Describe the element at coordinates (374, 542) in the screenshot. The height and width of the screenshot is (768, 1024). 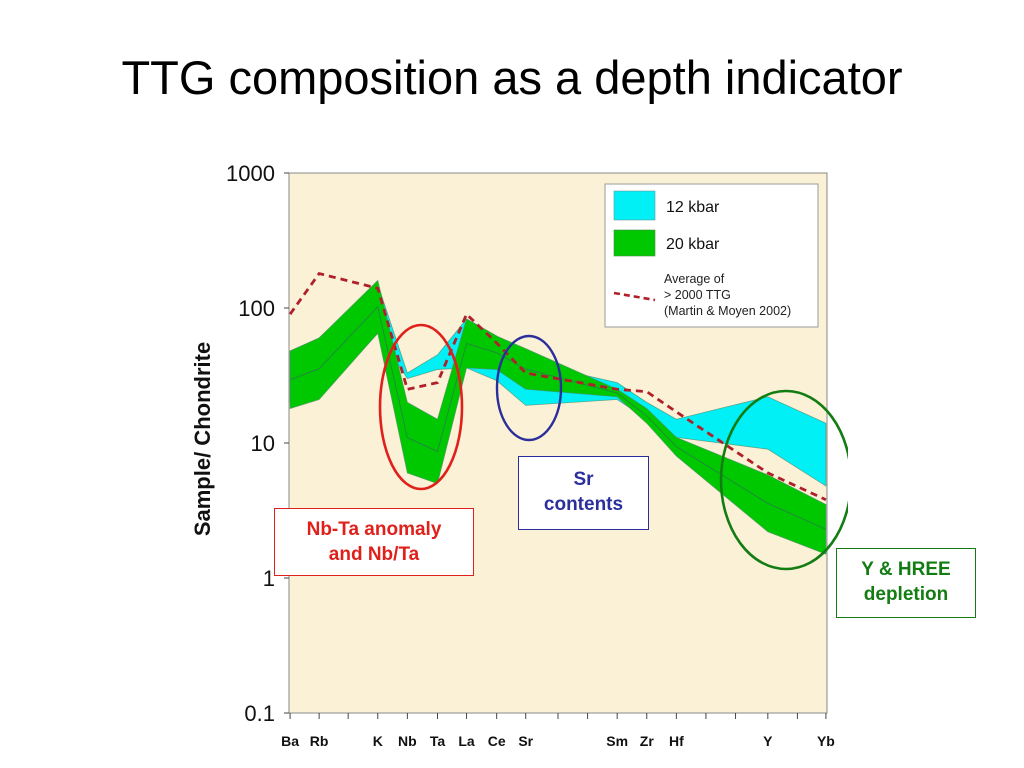
I see `nbta-callout: Nb-Ta anomaly and Nb/Ta` at that location.